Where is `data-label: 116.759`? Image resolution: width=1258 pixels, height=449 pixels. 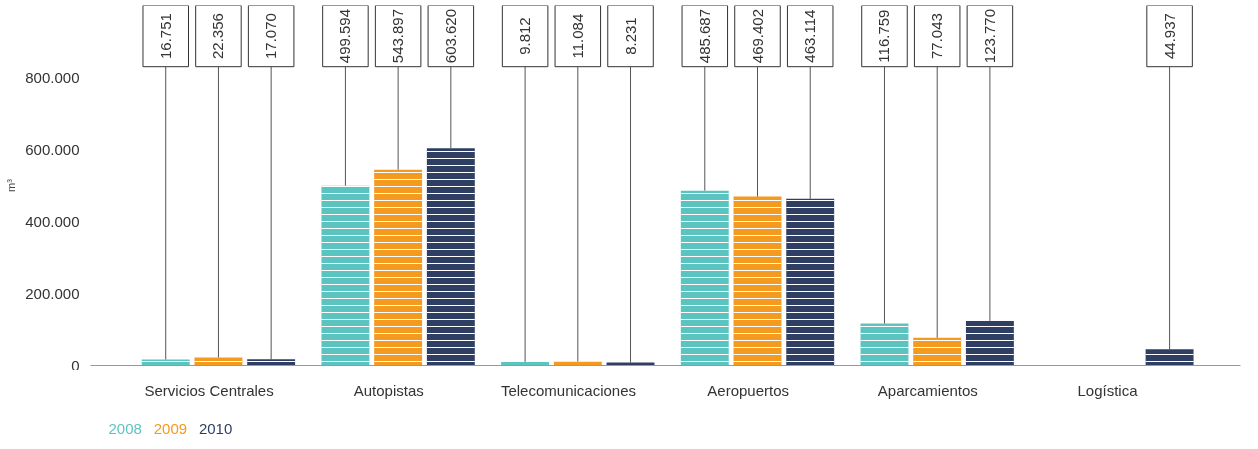
data-label: 116.759 is located at coordinates (884, 36).